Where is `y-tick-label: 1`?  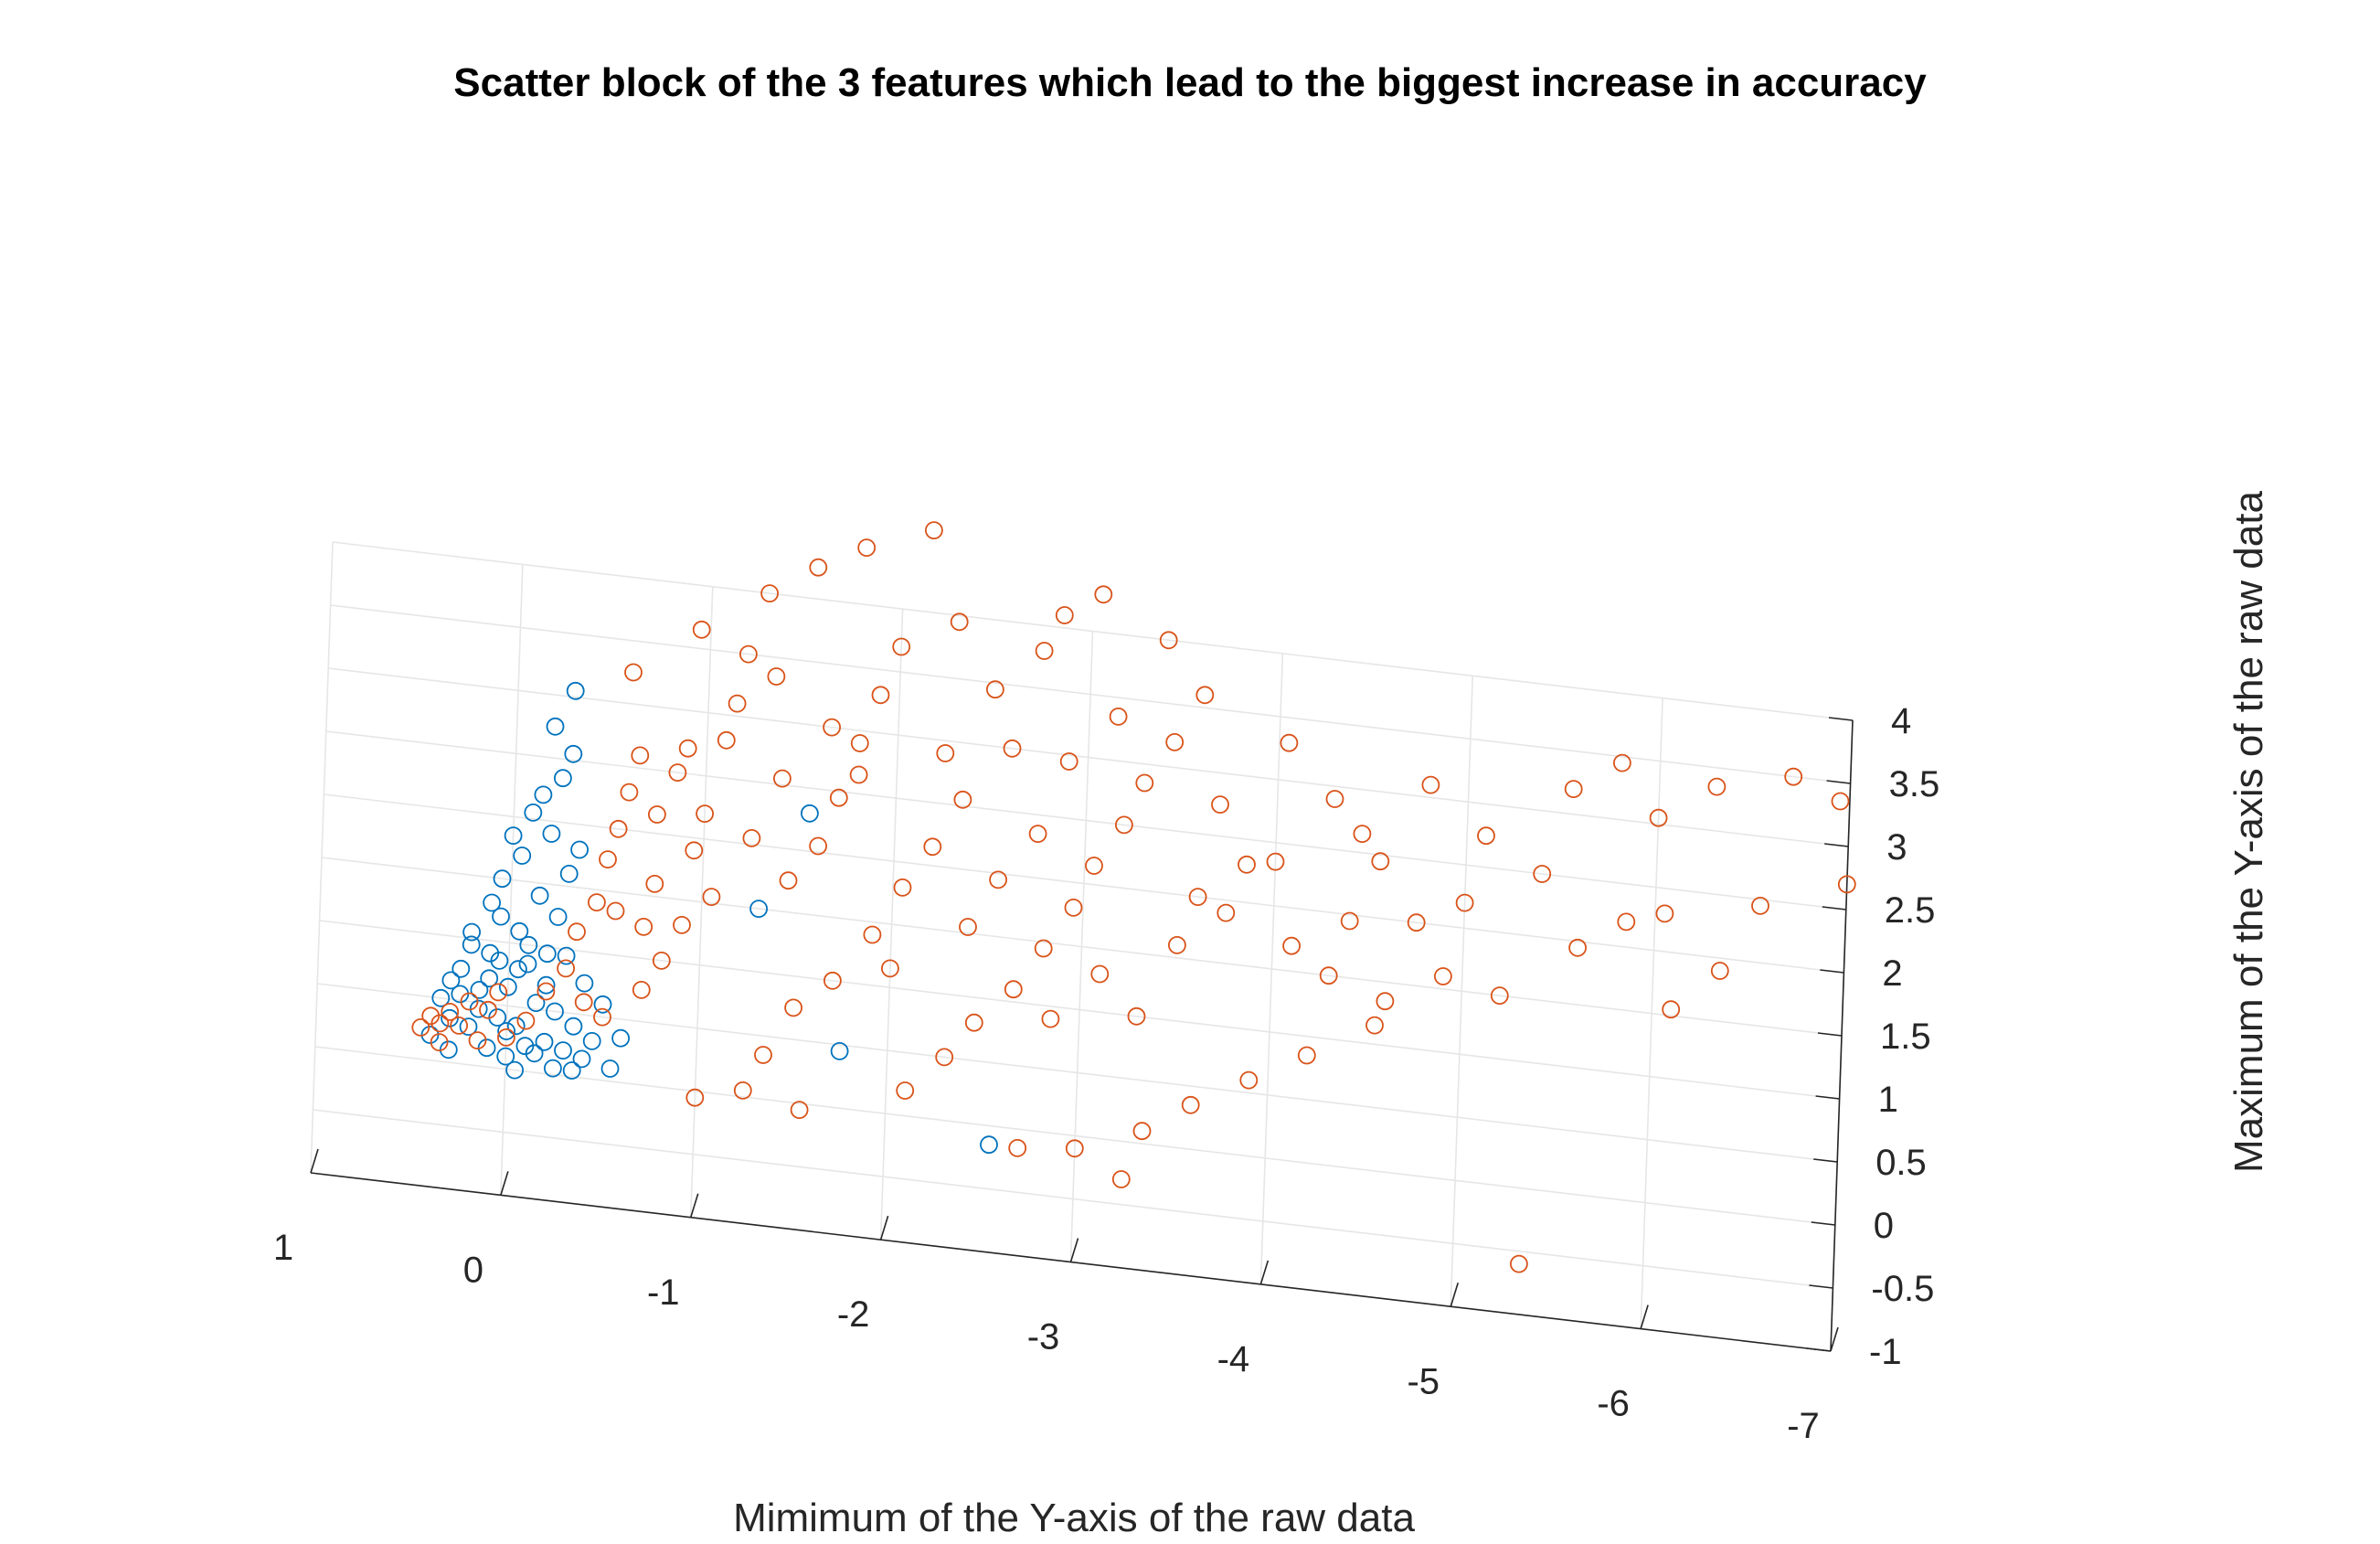 y-tick-label: 1 is located at coordinates (1888, 1100).